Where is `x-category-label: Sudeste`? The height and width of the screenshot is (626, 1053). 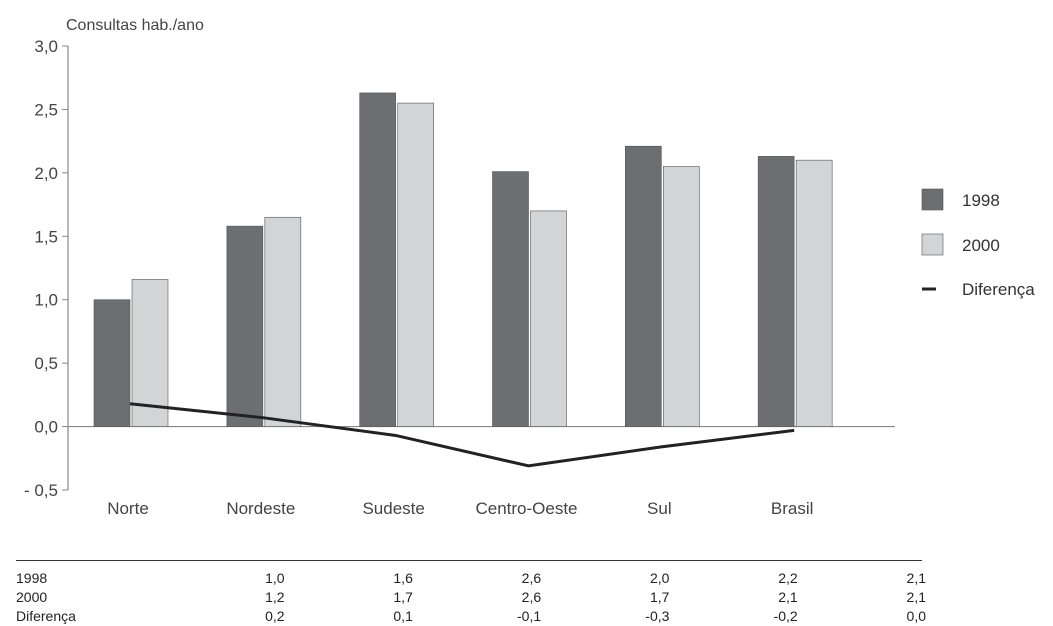
x-category-label: Sudeste is located at coordinates (393, 508).